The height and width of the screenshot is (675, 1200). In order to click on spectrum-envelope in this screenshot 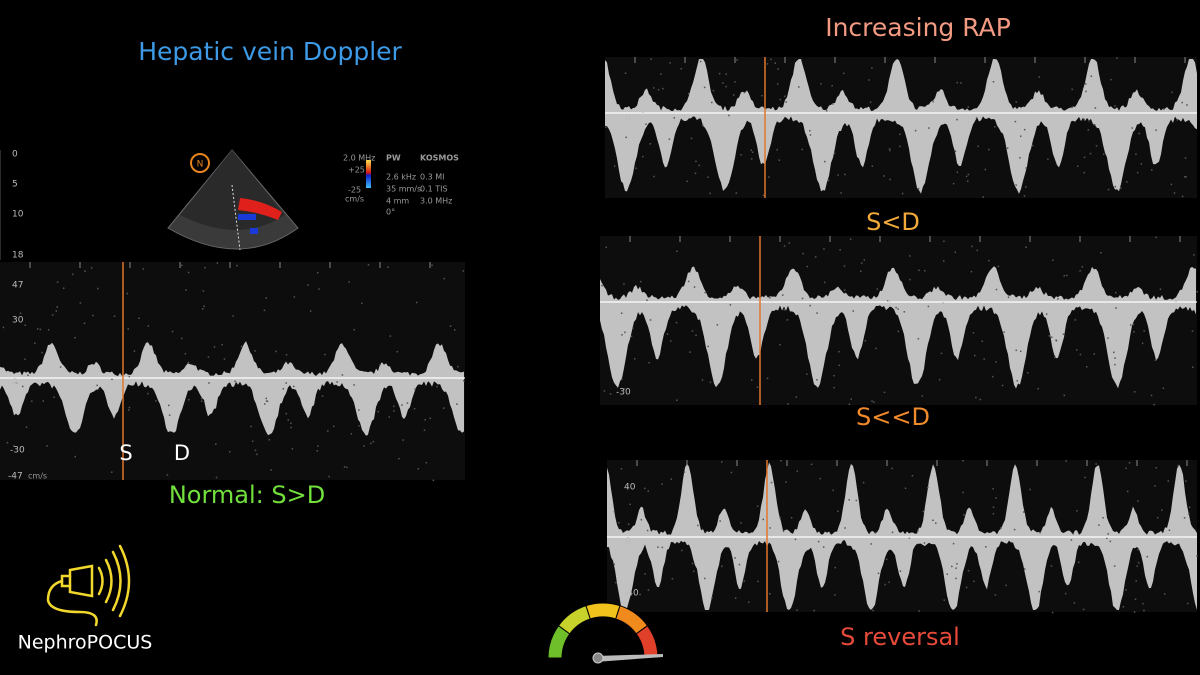, I will do `click(898, 327)`.